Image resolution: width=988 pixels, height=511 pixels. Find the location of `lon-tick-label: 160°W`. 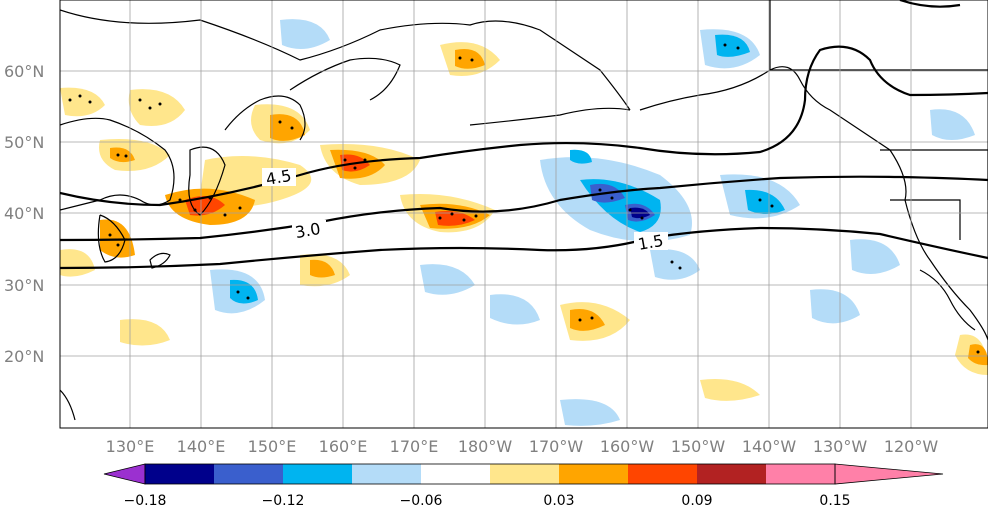

lon-tick-label: 160°W is located at coordinates (627, 446).